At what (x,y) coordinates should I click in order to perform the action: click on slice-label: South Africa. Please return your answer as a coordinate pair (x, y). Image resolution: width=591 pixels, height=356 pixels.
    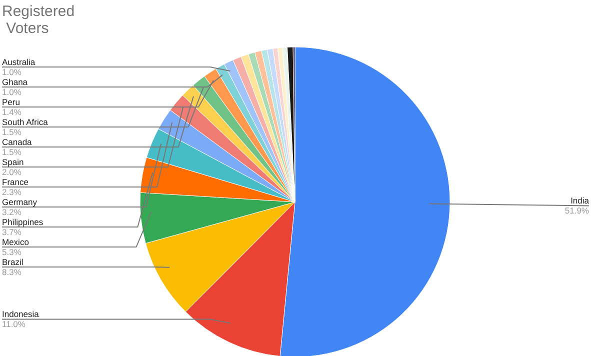
    Looking at the image, I should click on (25, 121).